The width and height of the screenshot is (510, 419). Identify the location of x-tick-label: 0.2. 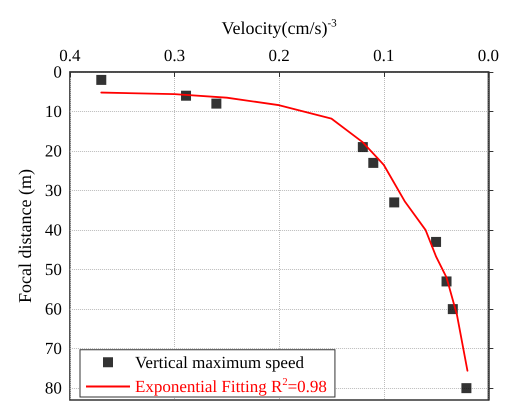
(279, 55).